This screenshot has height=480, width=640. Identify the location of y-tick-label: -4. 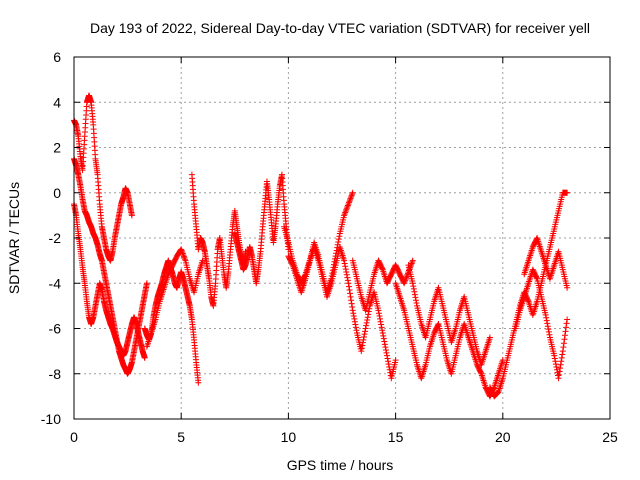
(55, 283).